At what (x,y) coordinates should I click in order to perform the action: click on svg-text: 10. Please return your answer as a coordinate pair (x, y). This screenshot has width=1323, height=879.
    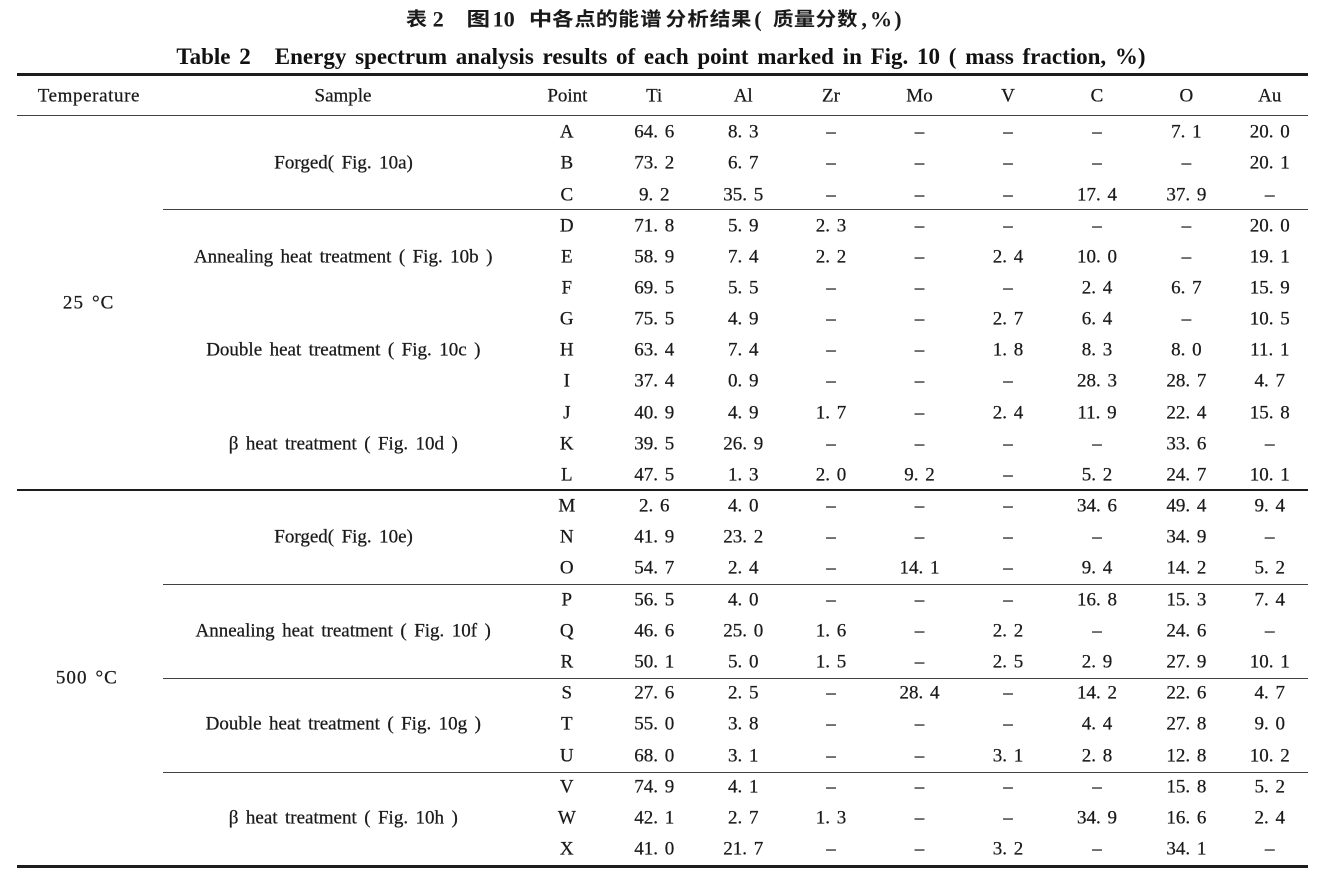
    Looking at the image, I should click on (503, 19).